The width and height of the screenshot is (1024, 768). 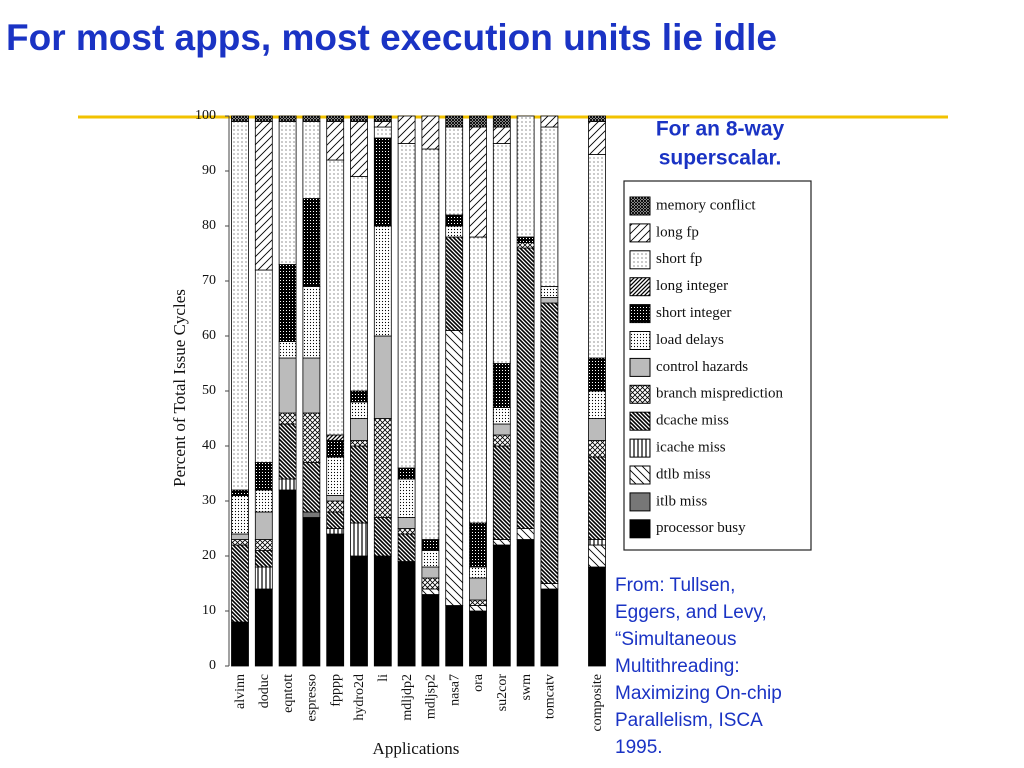 I want to click on legend-label: short integer, so click(x=693, y=313).